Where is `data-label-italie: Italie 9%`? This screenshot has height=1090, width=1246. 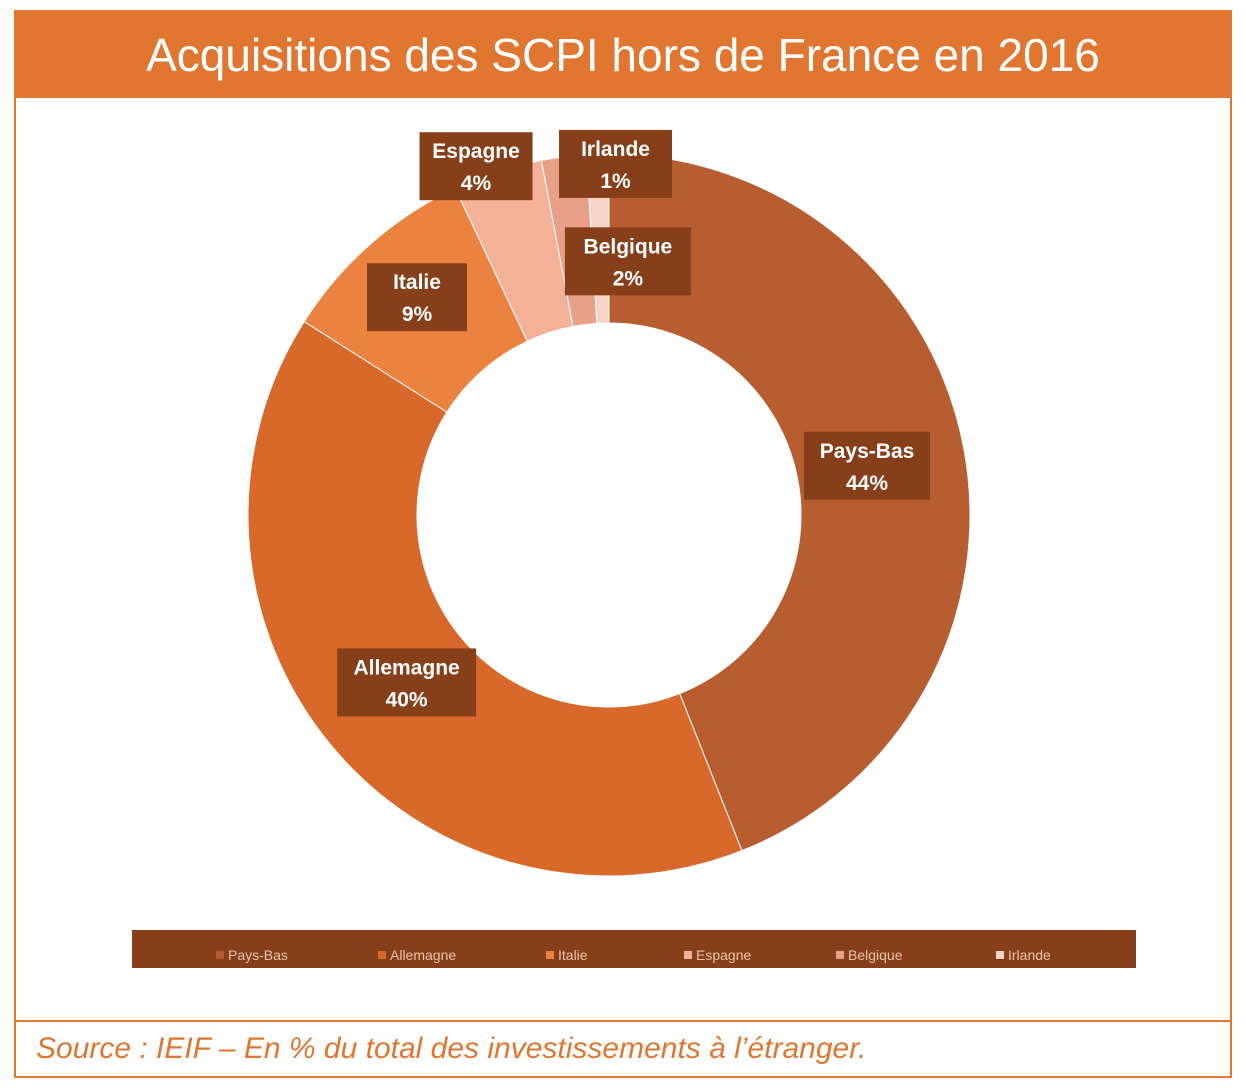 data-label-italie: Italie 9% is located at coordinates (417, 297).